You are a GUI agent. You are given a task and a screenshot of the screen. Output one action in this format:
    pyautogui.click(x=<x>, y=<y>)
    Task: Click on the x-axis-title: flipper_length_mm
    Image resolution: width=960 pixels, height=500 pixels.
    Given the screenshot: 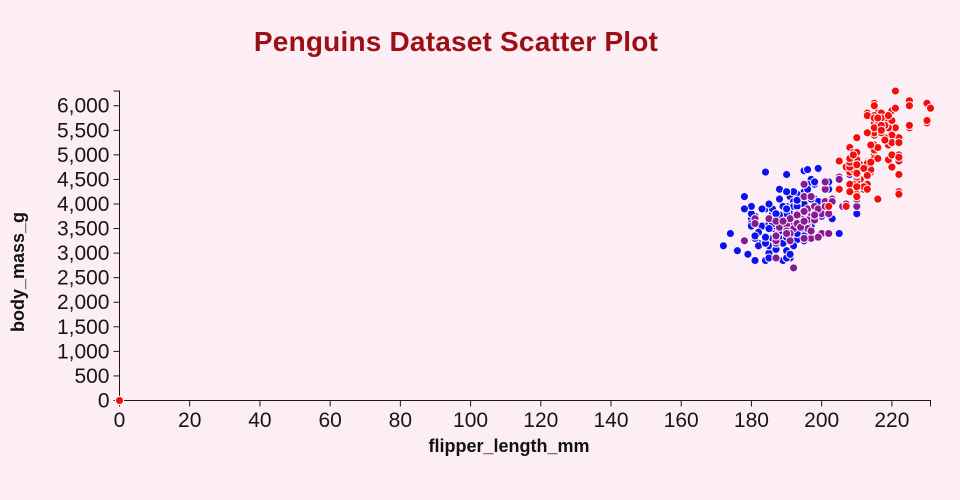 What is the action you would take?
    pyautogui.click(x=508, y=446)
    